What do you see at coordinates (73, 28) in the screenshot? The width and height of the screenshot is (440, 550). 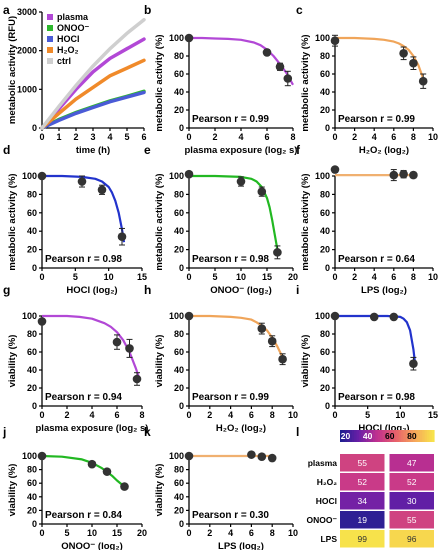 I see `legend-label: ONOO⁻` at bounding box center [73, 28].